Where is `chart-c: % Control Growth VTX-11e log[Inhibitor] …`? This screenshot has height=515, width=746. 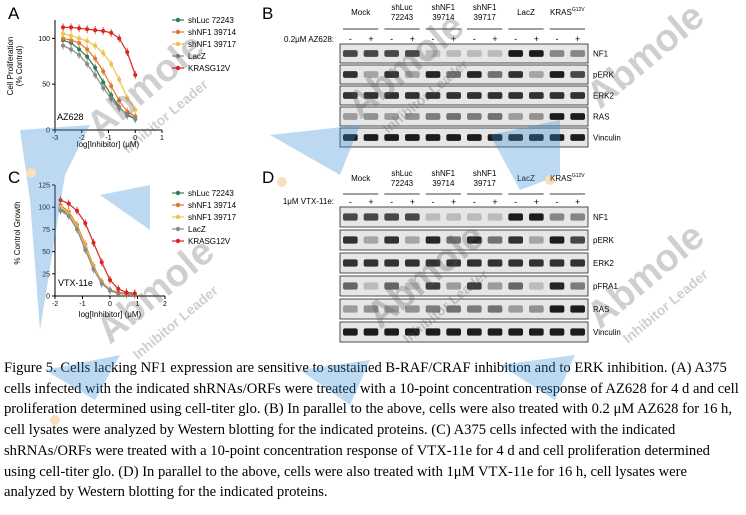
chart-c: % Control Growth VTX-11e log[Inhibitor] … is located at coordinates (125, 251).